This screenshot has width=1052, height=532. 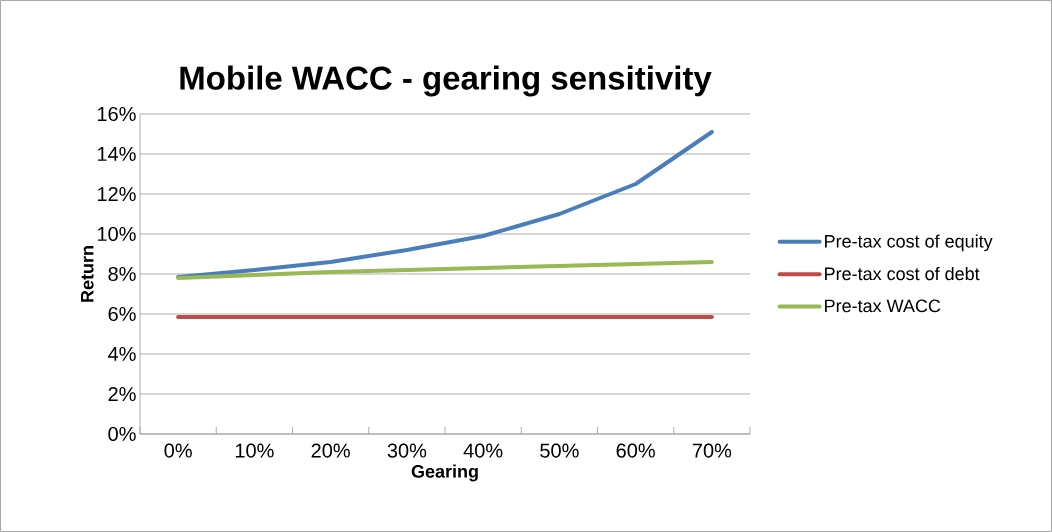 I want to click on x-axis-title: Gearing, so click(x=444, y=473).